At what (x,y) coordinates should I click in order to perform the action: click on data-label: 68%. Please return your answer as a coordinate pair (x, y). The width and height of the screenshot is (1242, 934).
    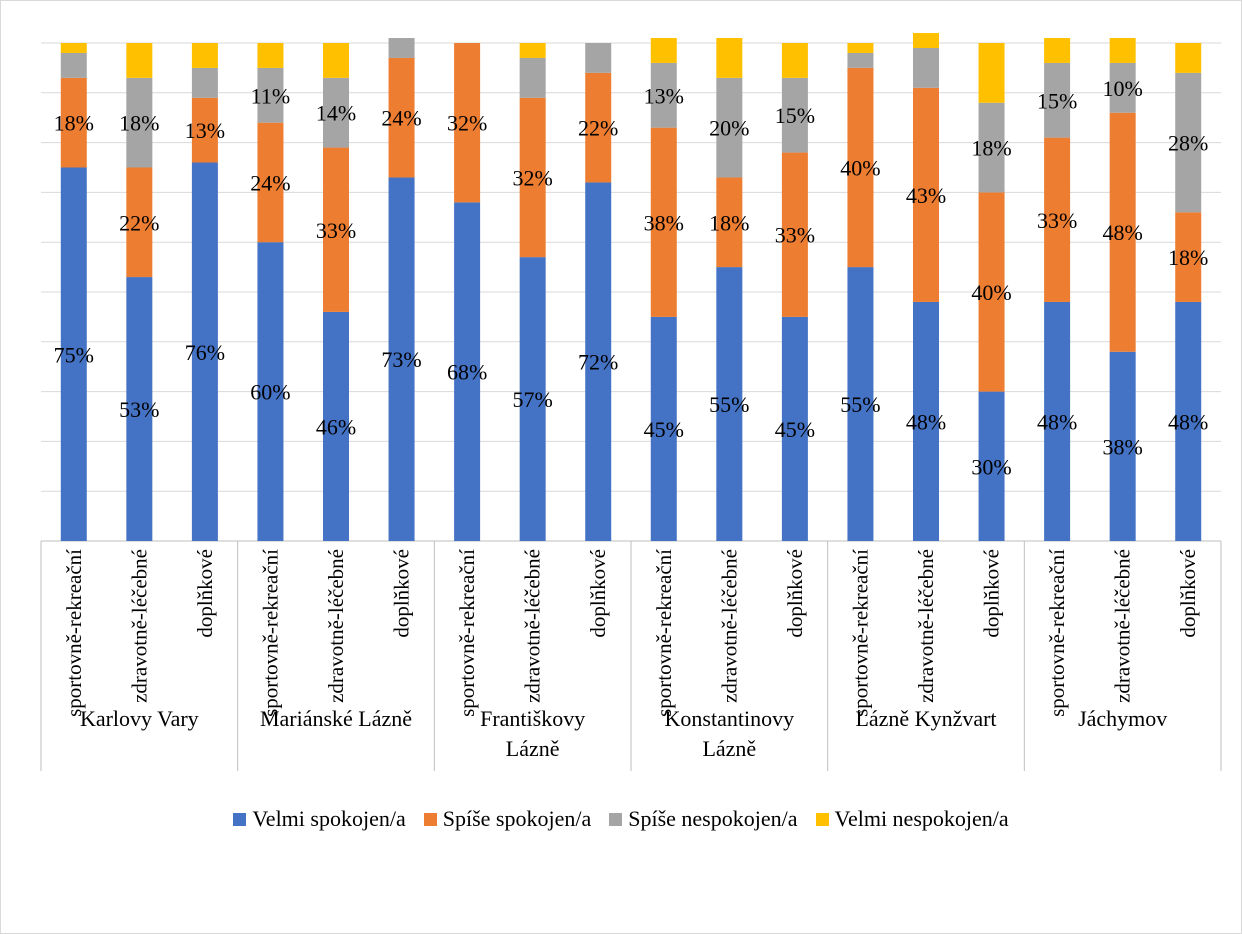
    Looking at the image, I should click on (467, 372).